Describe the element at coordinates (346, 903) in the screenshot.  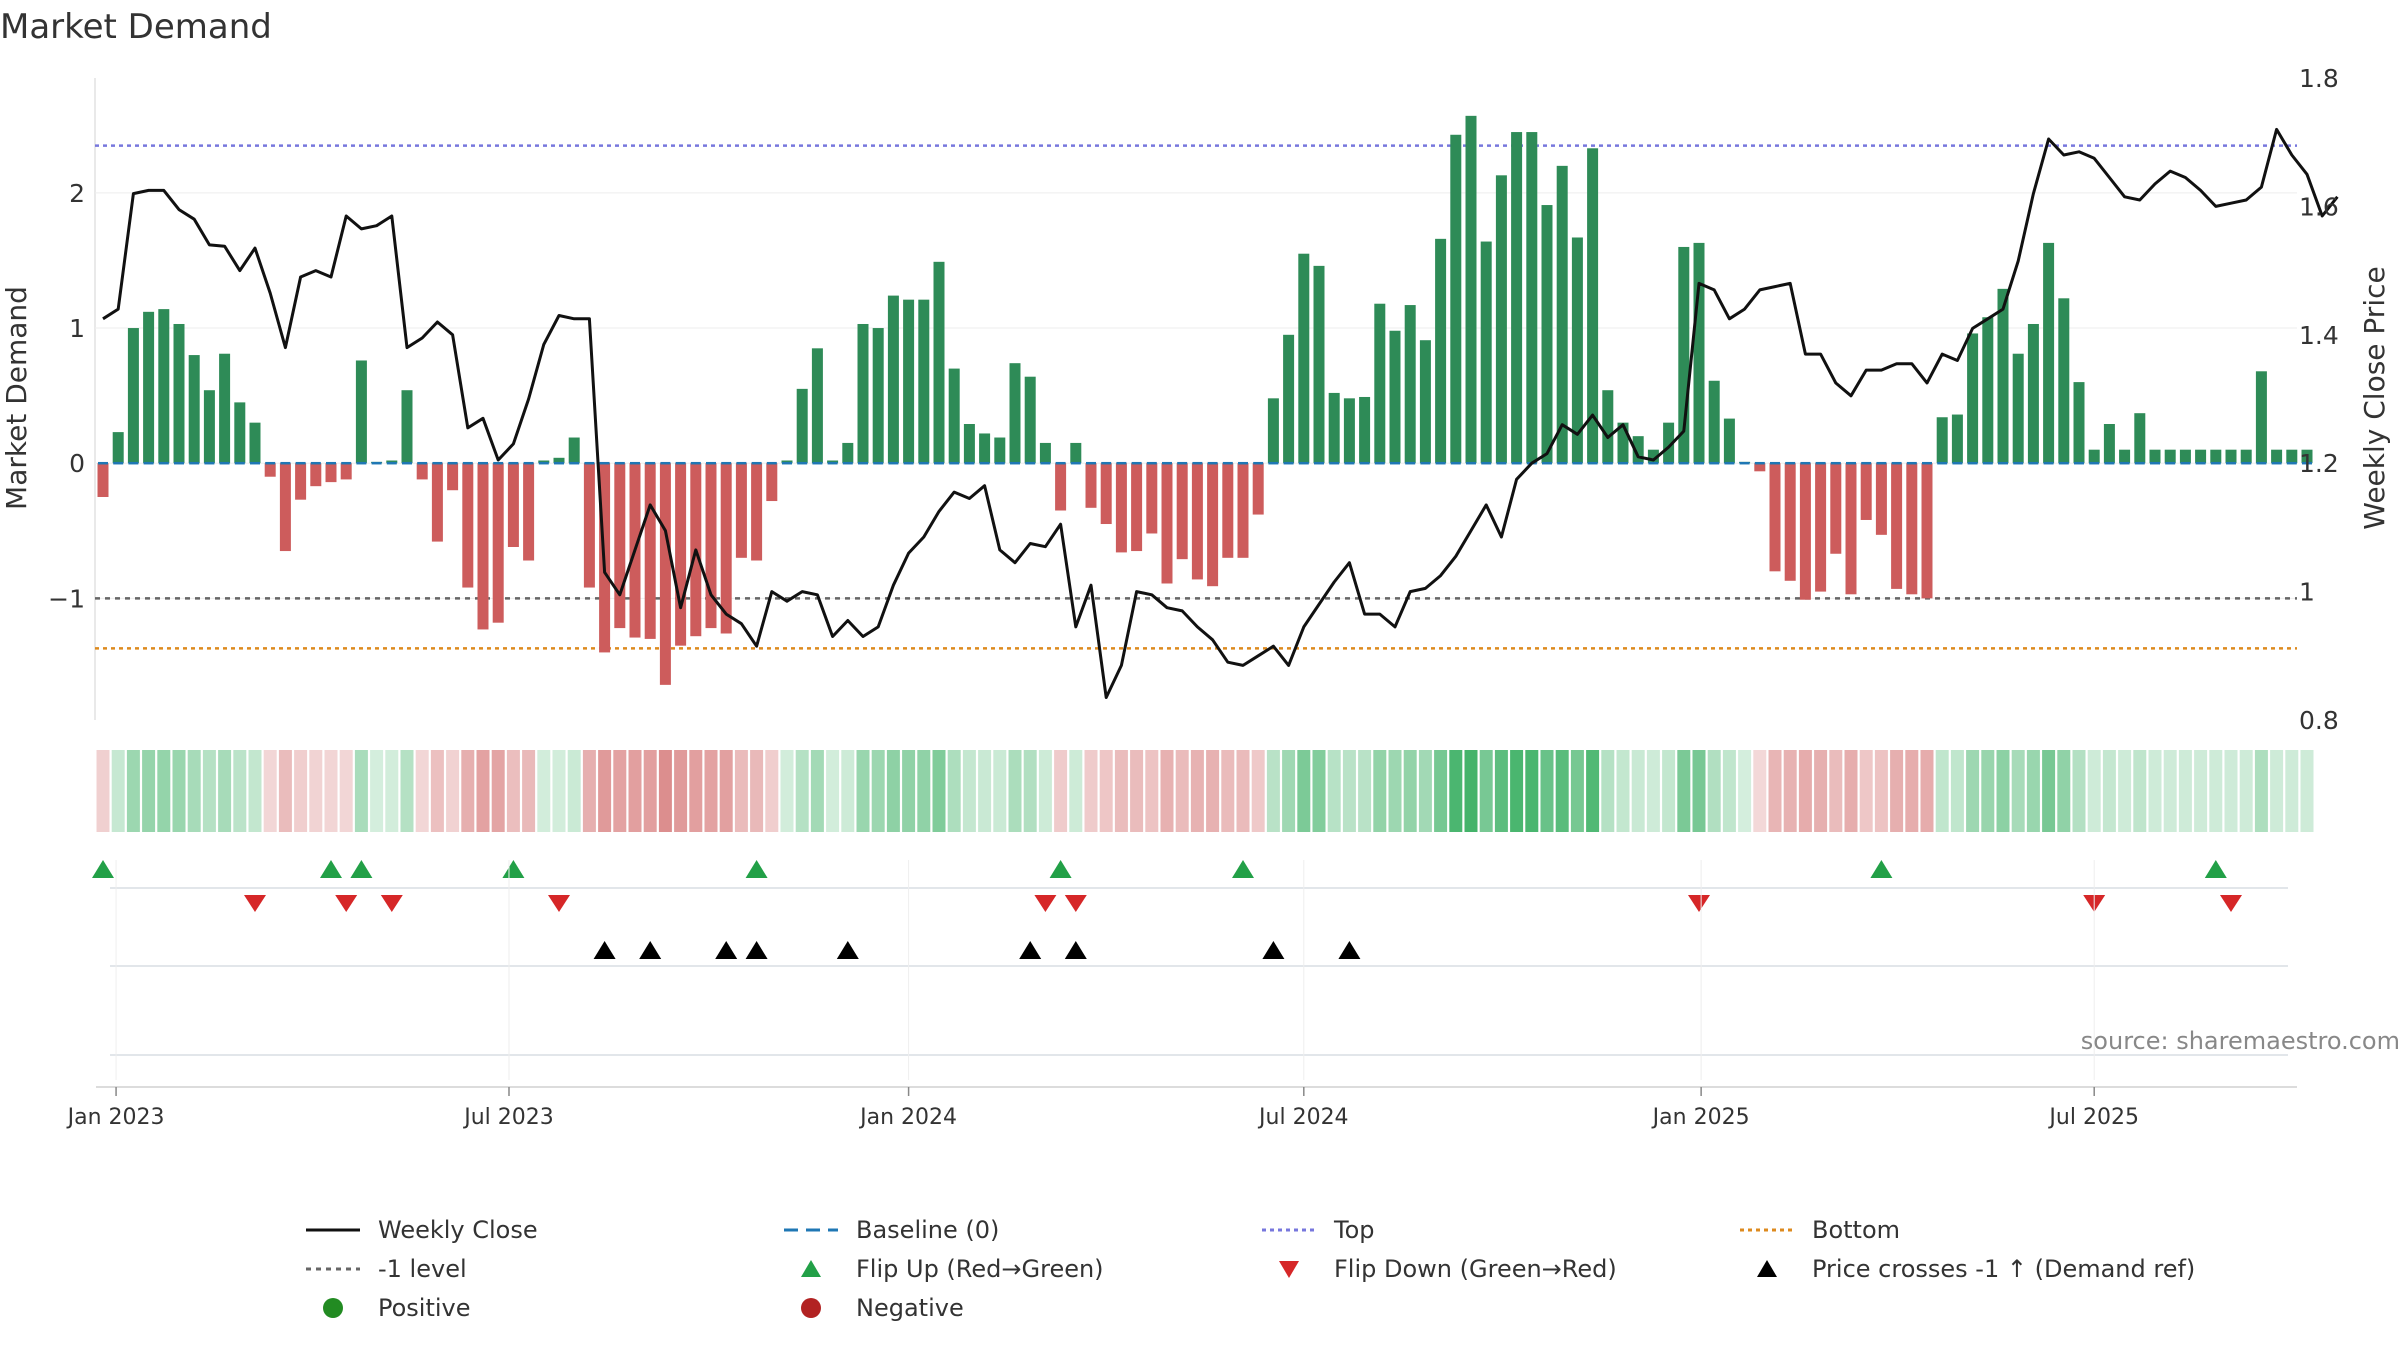
I see `flip-down-marker` at that location.